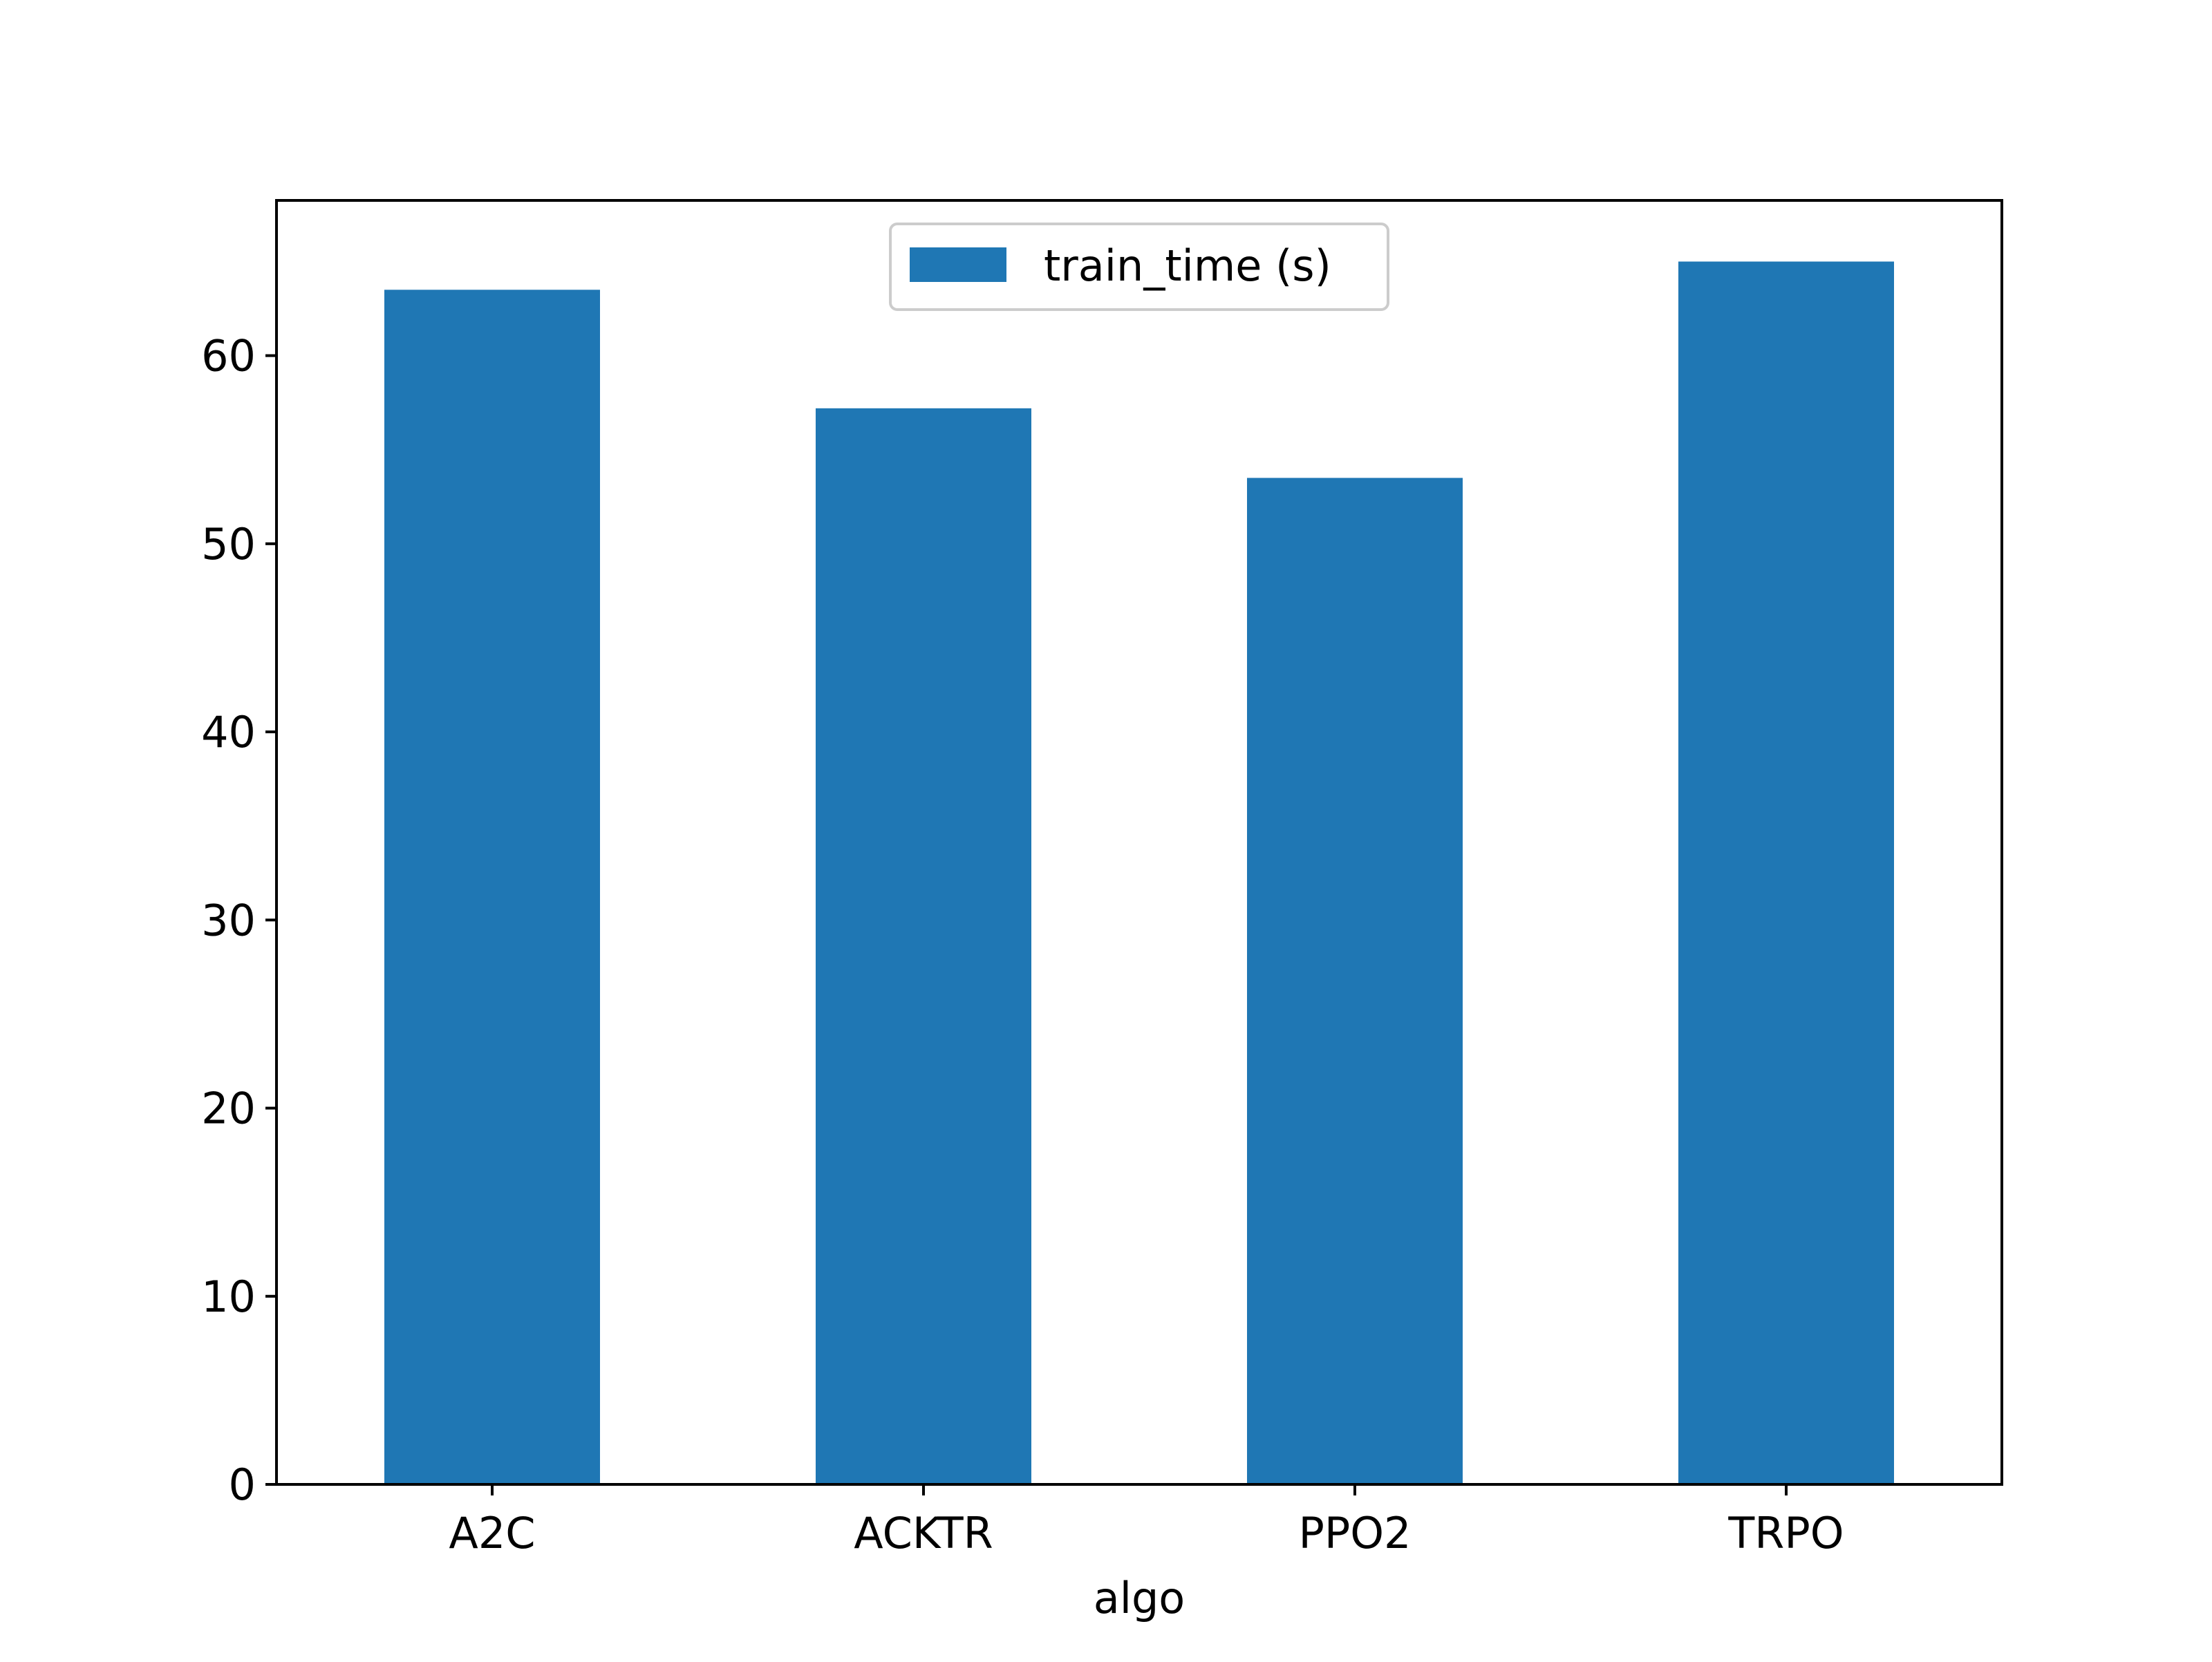  What do you see at coordinates (228, 544) in the screenshot?
I see `y-tick-label: 50` at bounding box center [228, 544].